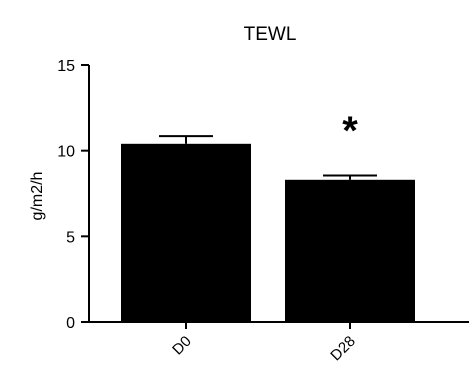 This screenshot has width=469, height=372. What do you see at coordinates (270, 34) in the screenshot?
I see `chart-title: TEWL` at bounding box center [270, 34].